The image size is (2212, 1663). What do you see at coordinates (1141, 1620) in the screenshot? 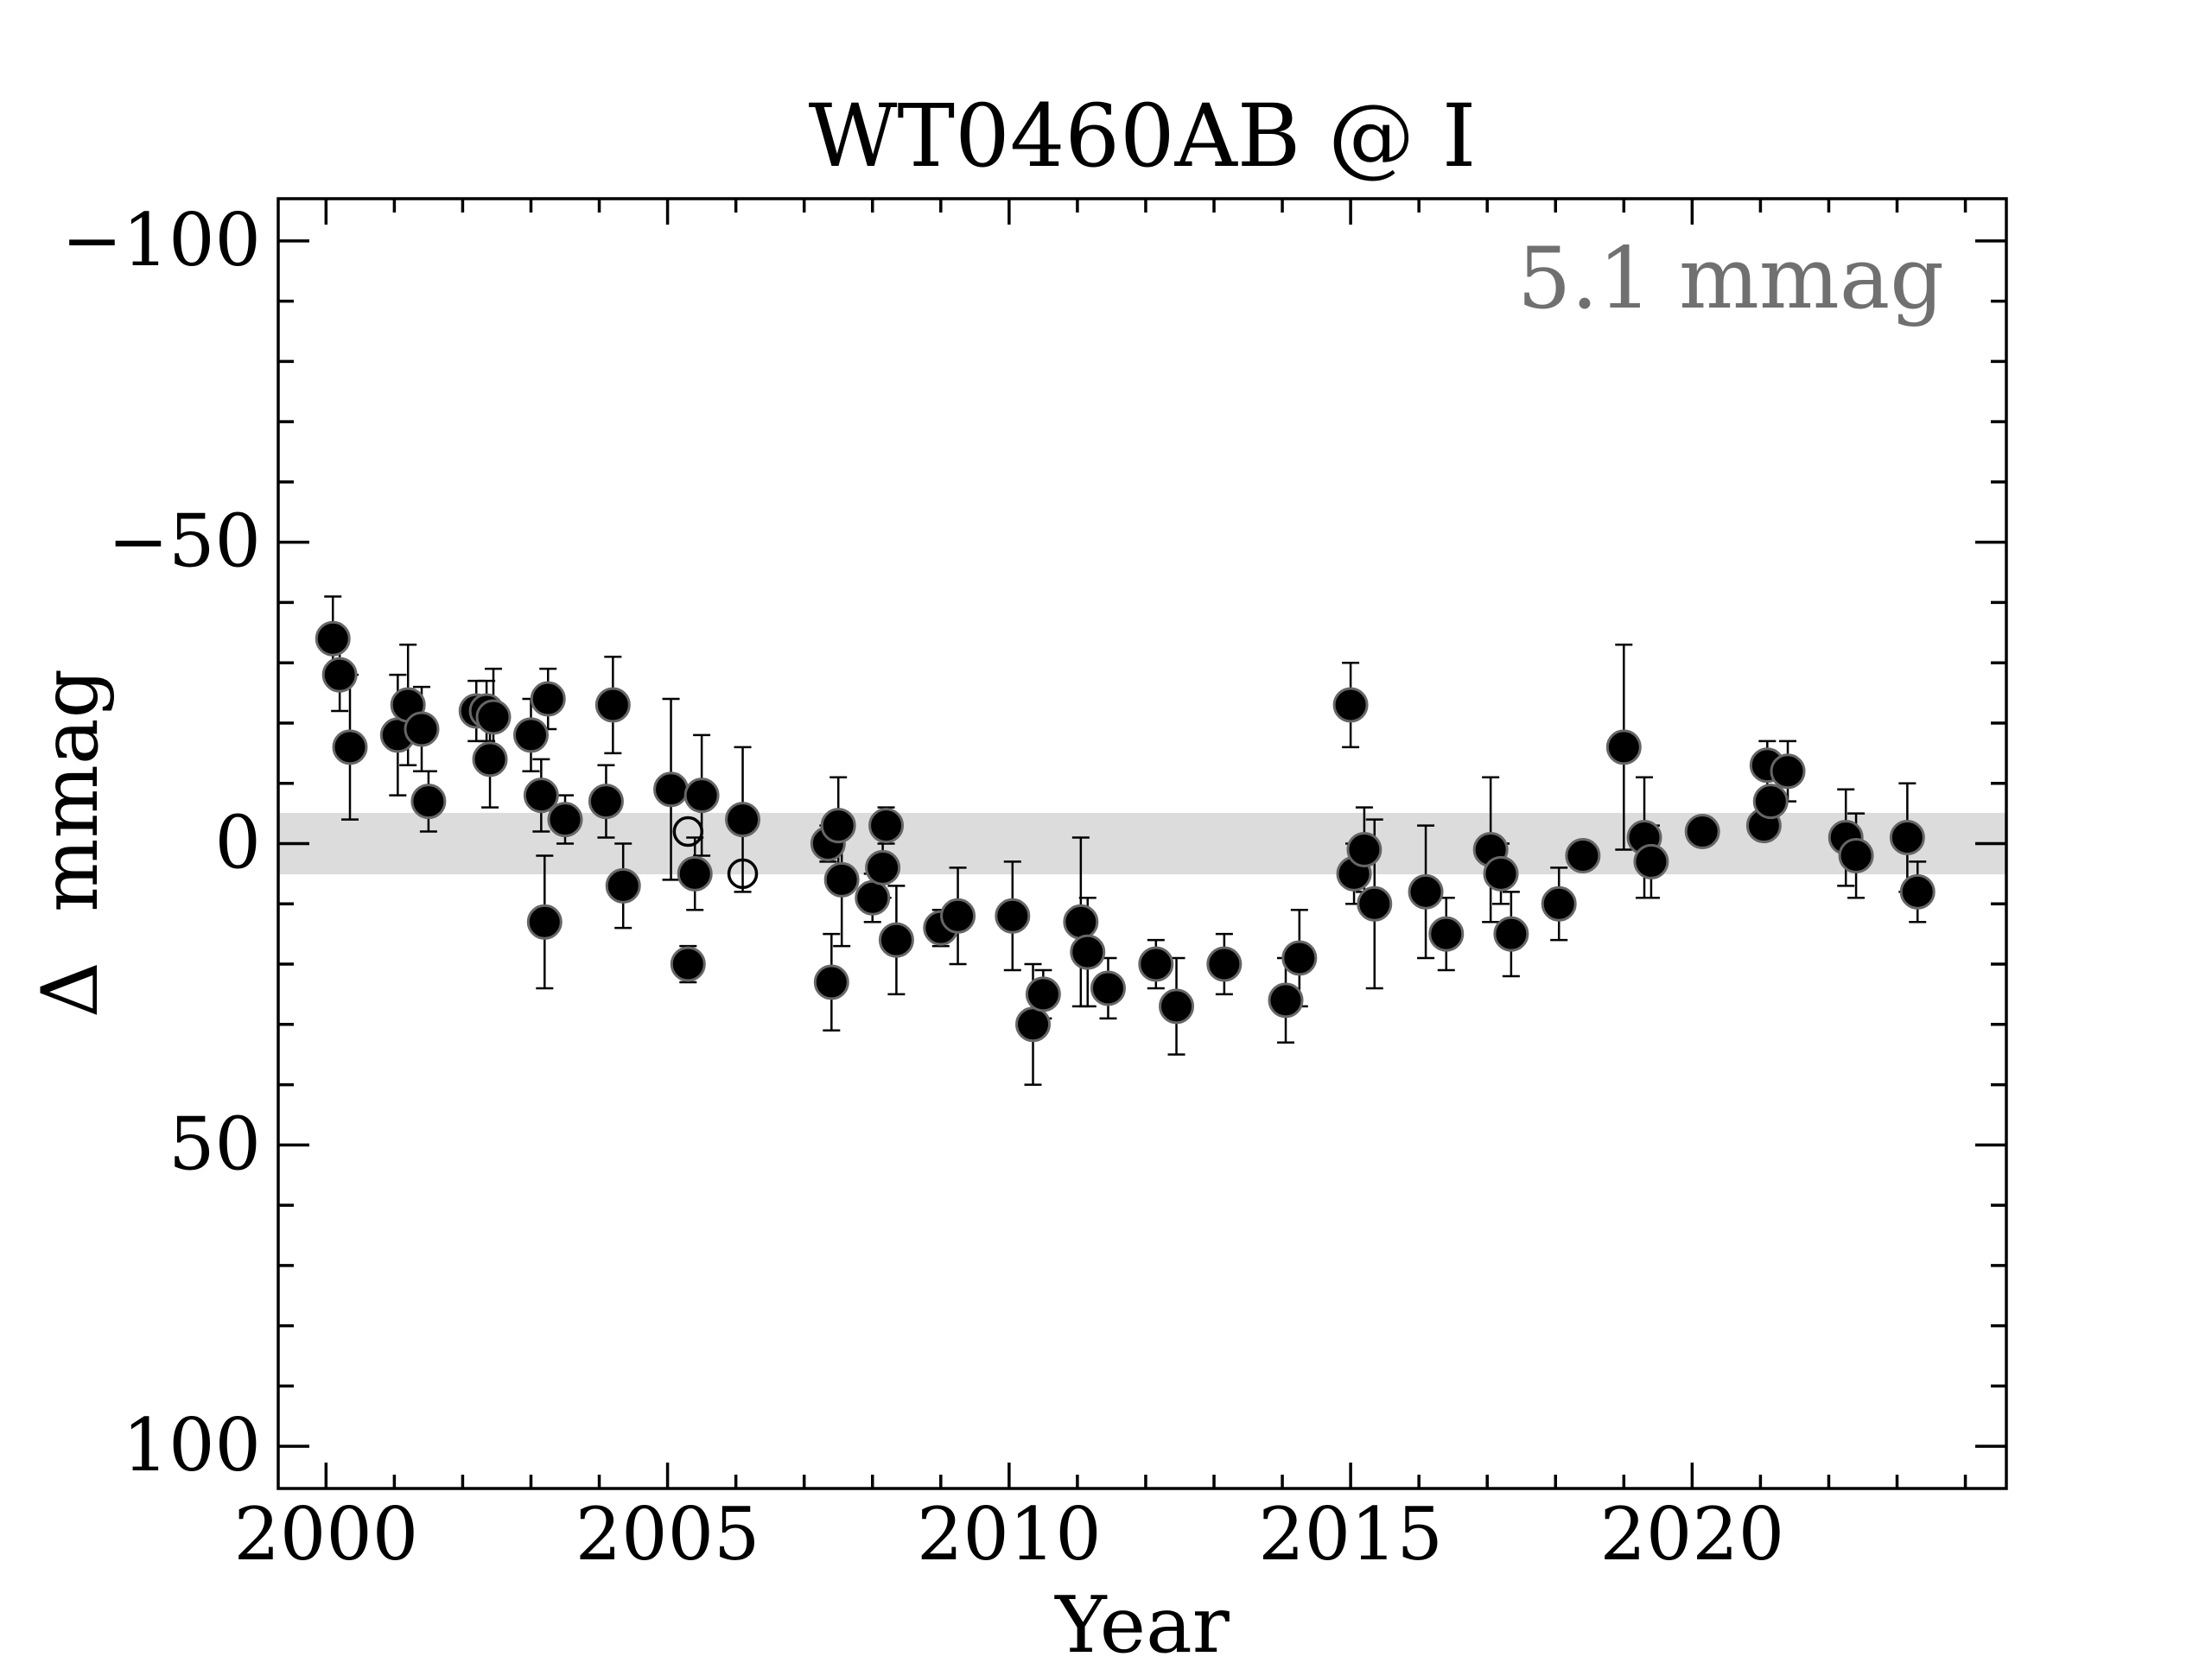
I see `x-axis-label: Year` at bounding box center [1141, 1620].